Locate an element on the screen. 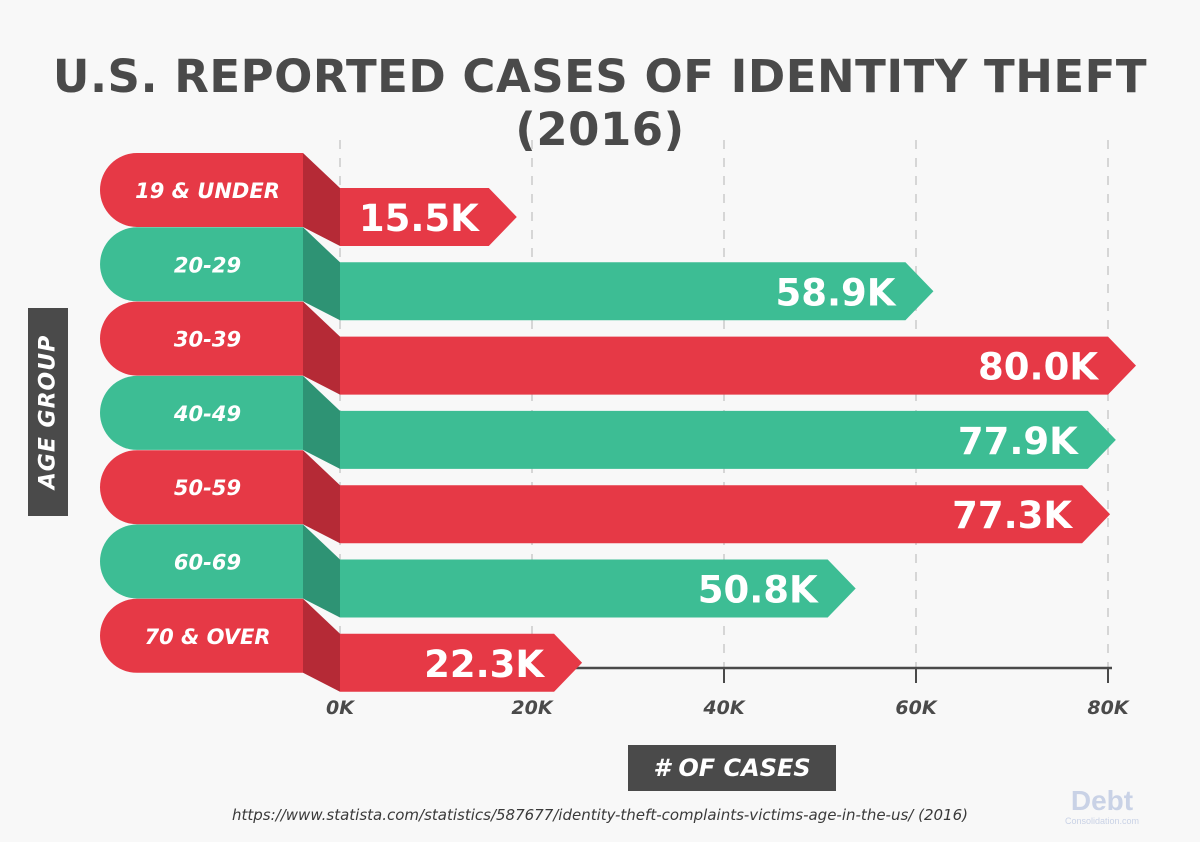 The width and height of the screenshot is (1200, 842). bar-group: 20-29 58.9K is located at coordinates (517, 274).